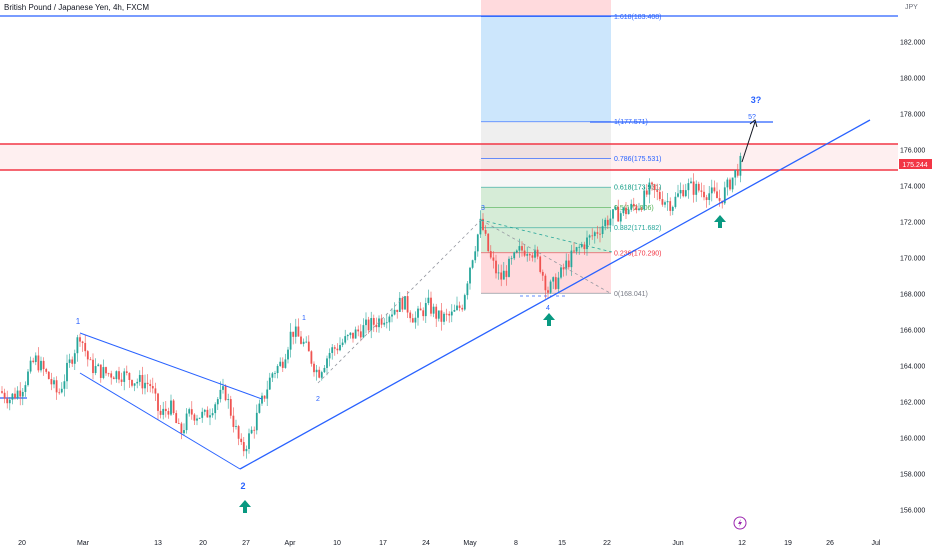 The height and width of the screenshot is (555, 932). Describe the element at coordinates (637, 188) in the screenshot. I see `fib-level-label: 0.618(173.931)` at that location.